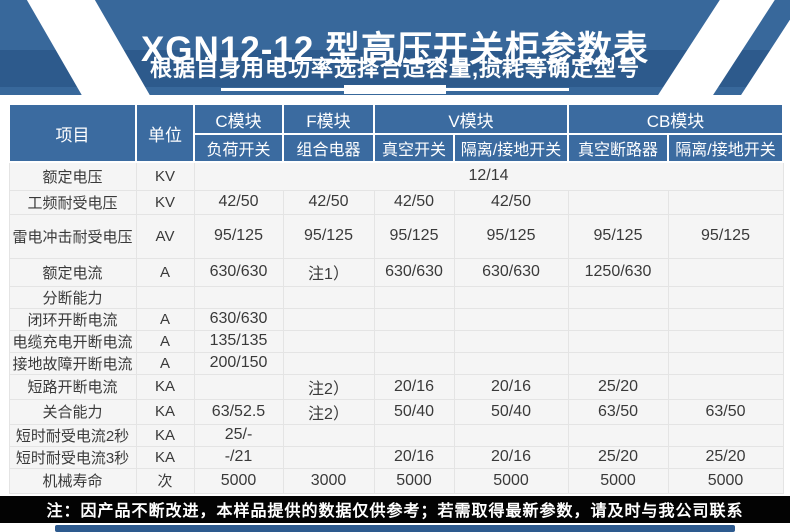  What do you see at coordinates (328, 386) in the screenshot?
I see `row-value: 注2）` at bounding box center [328, 386].